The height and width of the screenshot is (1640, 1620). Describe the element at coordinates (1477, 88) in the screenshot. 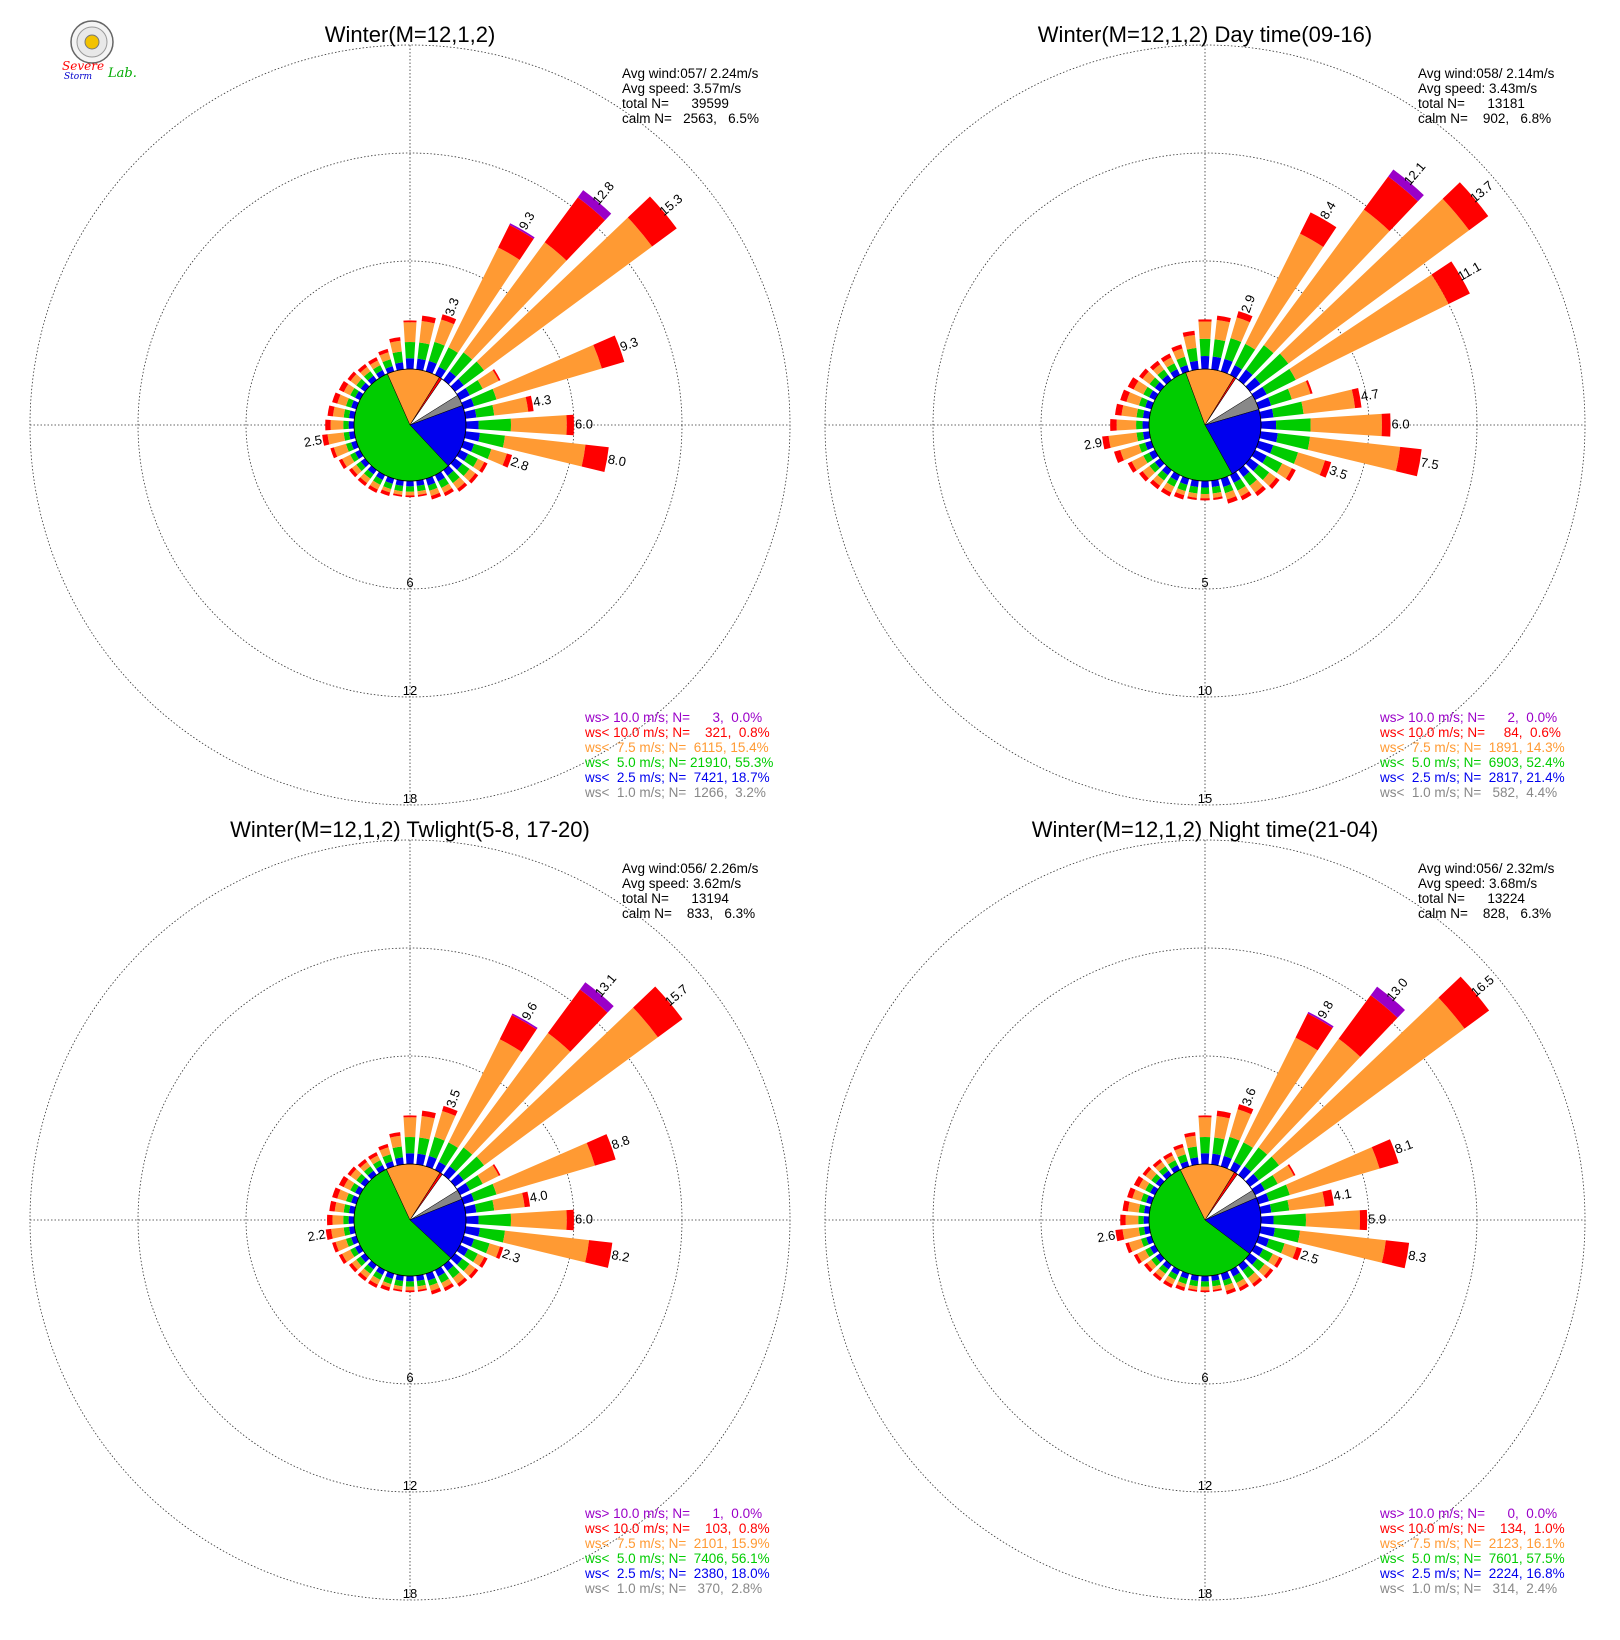

I see `info-line: Avg speed: 3.43m/s` at that location.